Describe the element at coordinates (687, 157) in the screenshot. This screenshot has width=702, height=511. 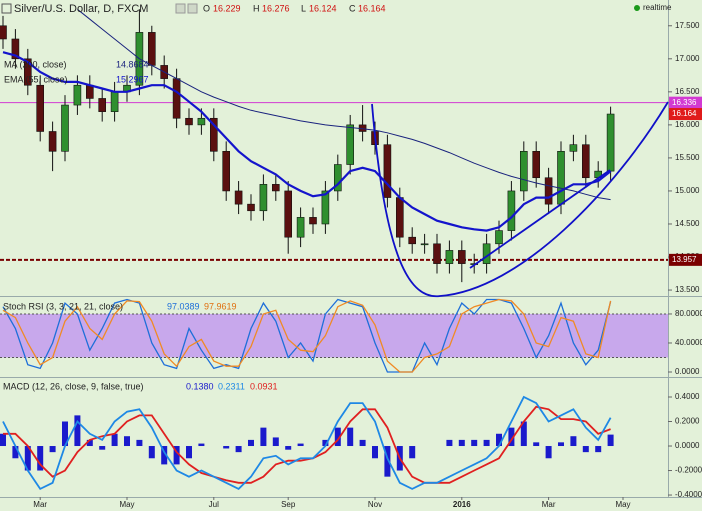
I see `y-tick-label: 15.500` at that location.